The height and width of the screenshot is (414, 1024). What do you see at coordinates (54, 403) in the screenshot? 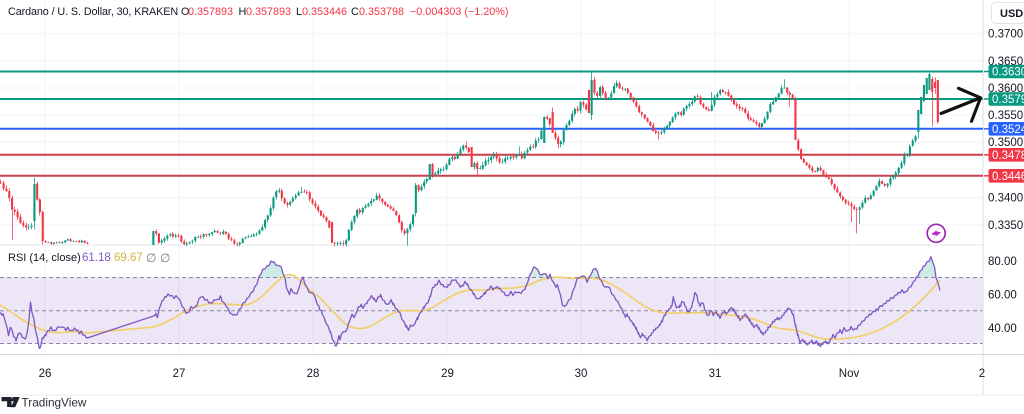
I see `svg-text: TradingView` at bounding box center [54, 403].